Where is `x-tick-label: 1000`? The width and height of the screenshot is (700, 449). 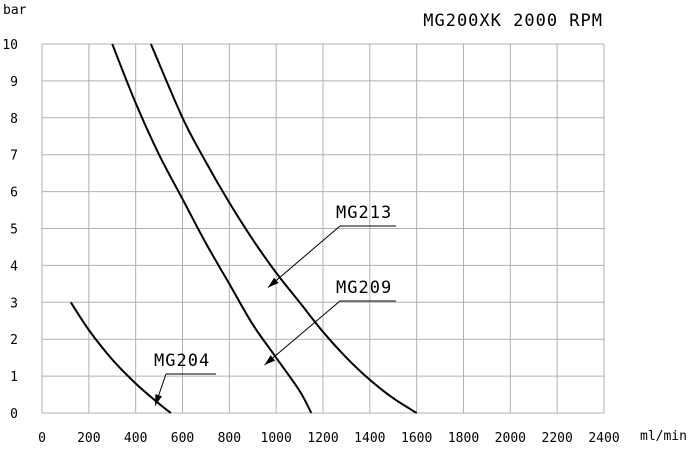 x-tick-label: 1000 is located at coordinates (276, 438).